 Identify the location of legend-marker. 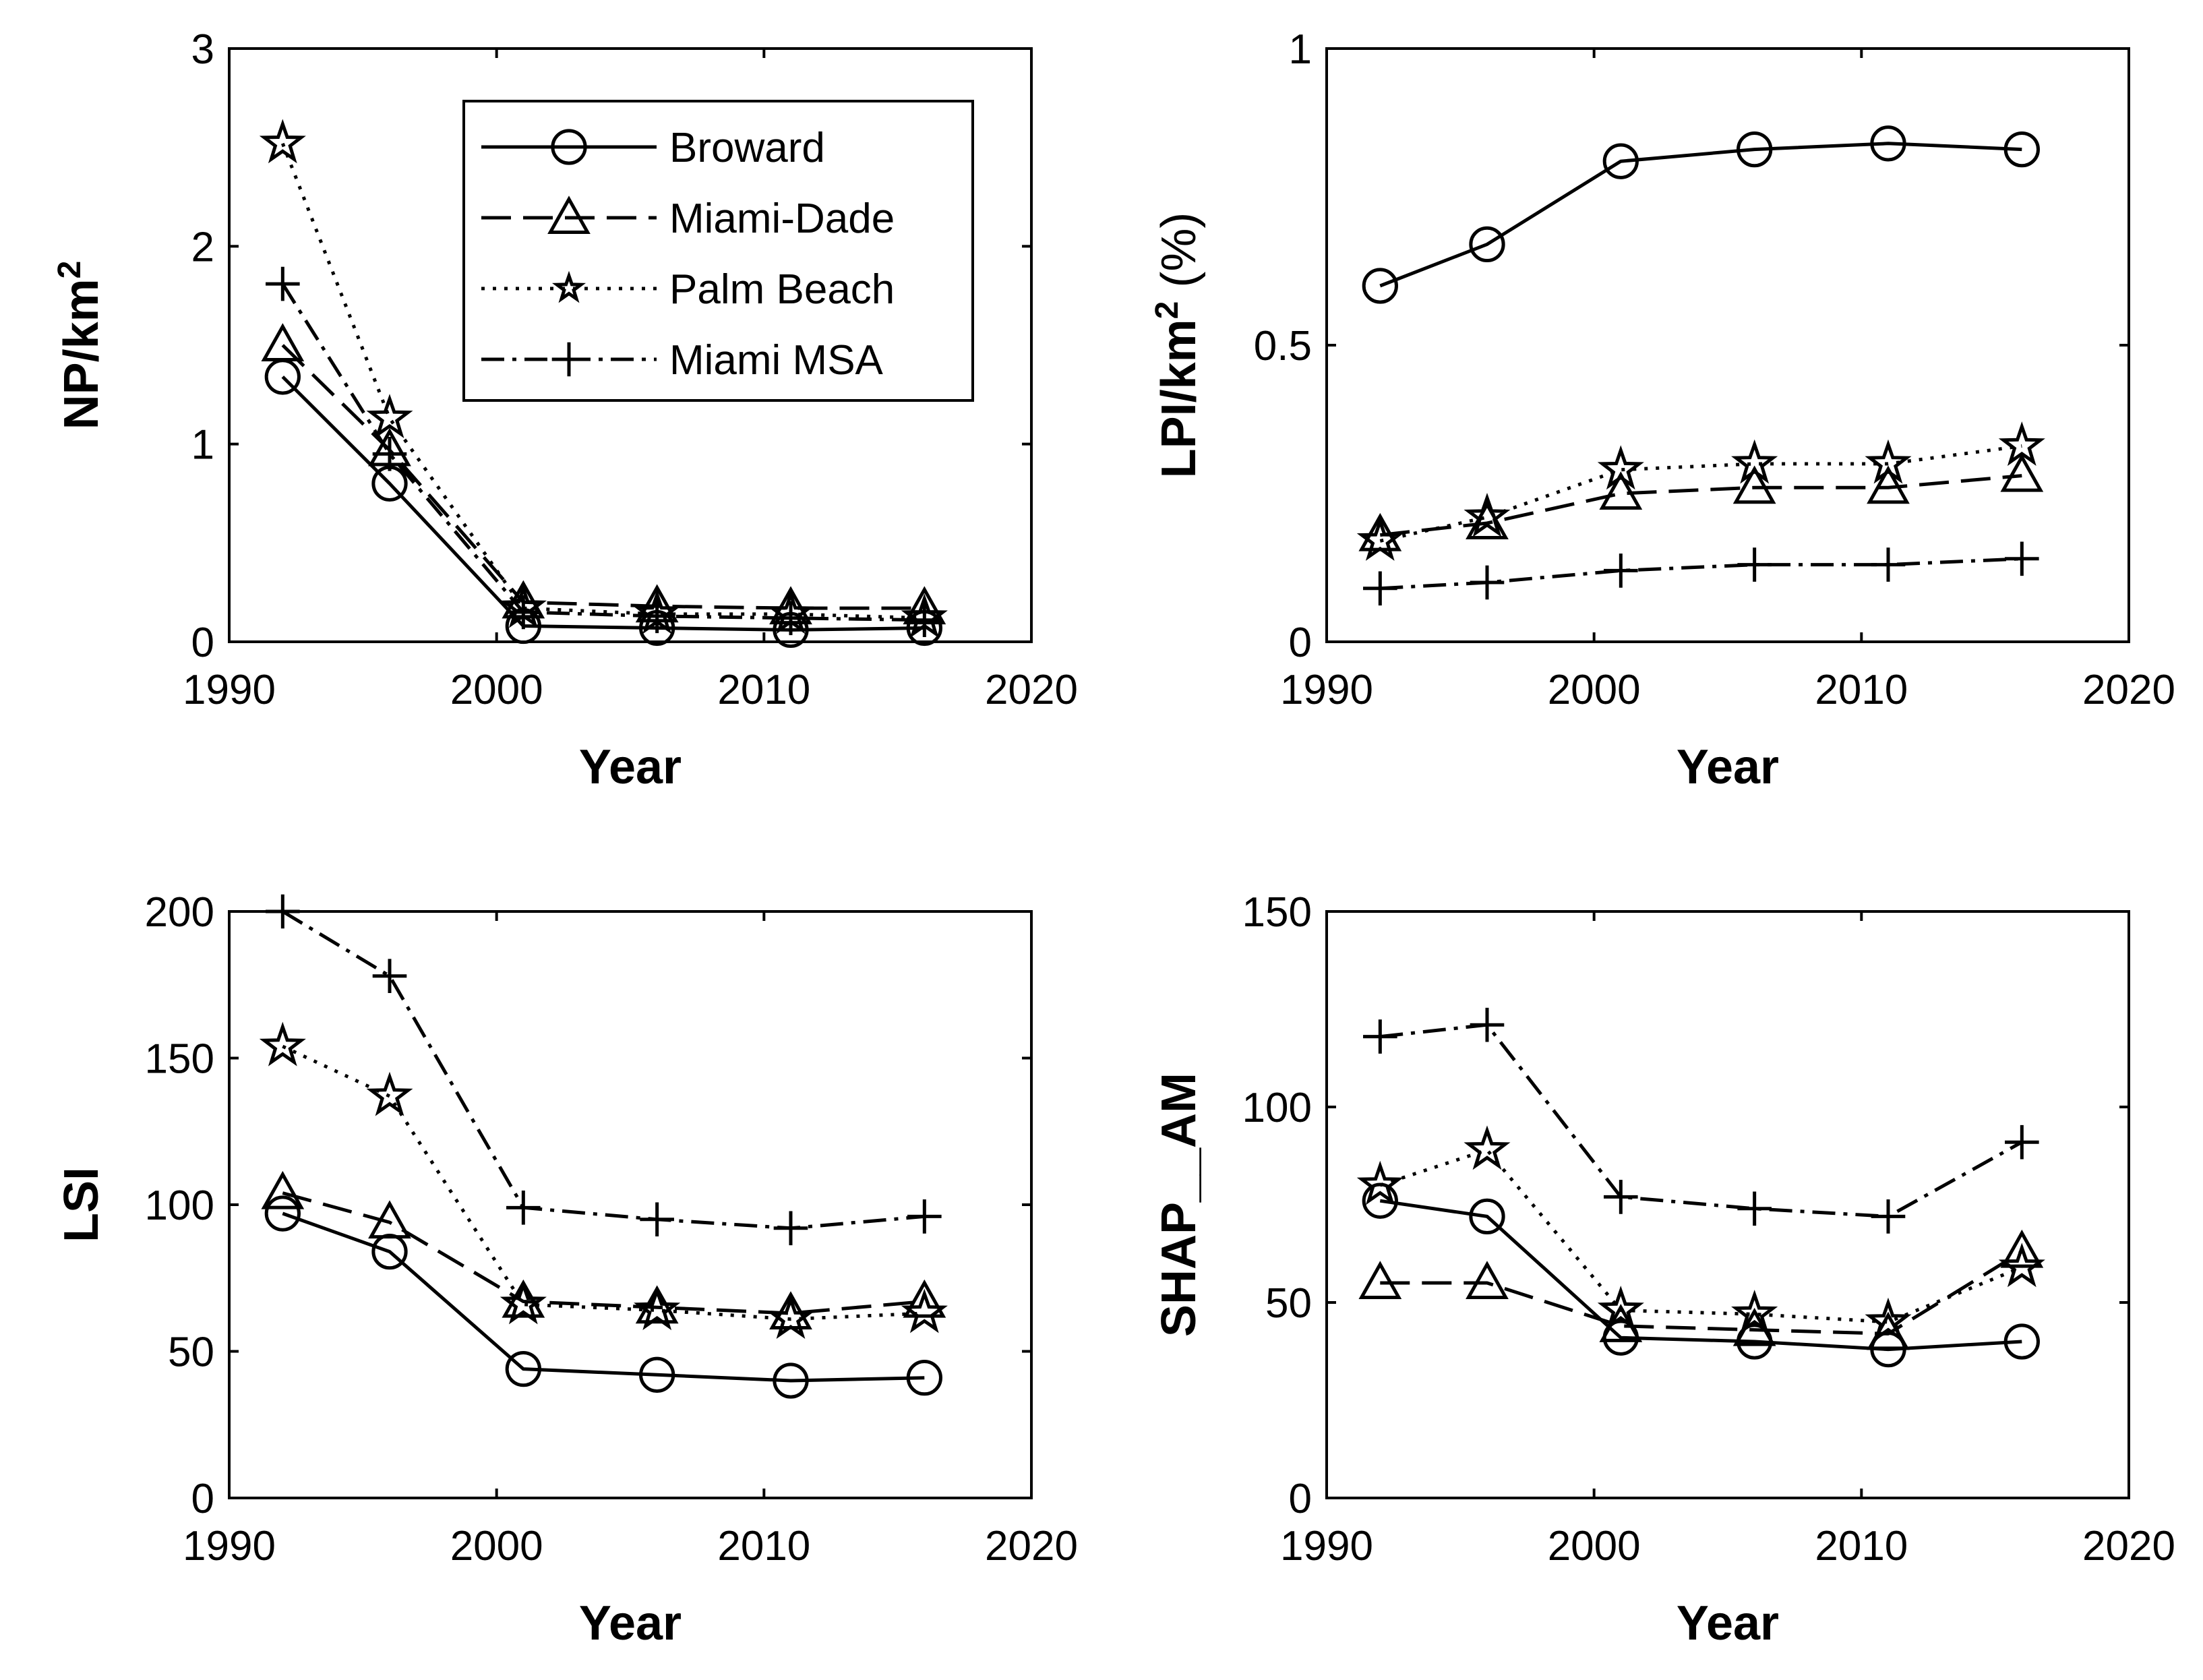
(569, 147).